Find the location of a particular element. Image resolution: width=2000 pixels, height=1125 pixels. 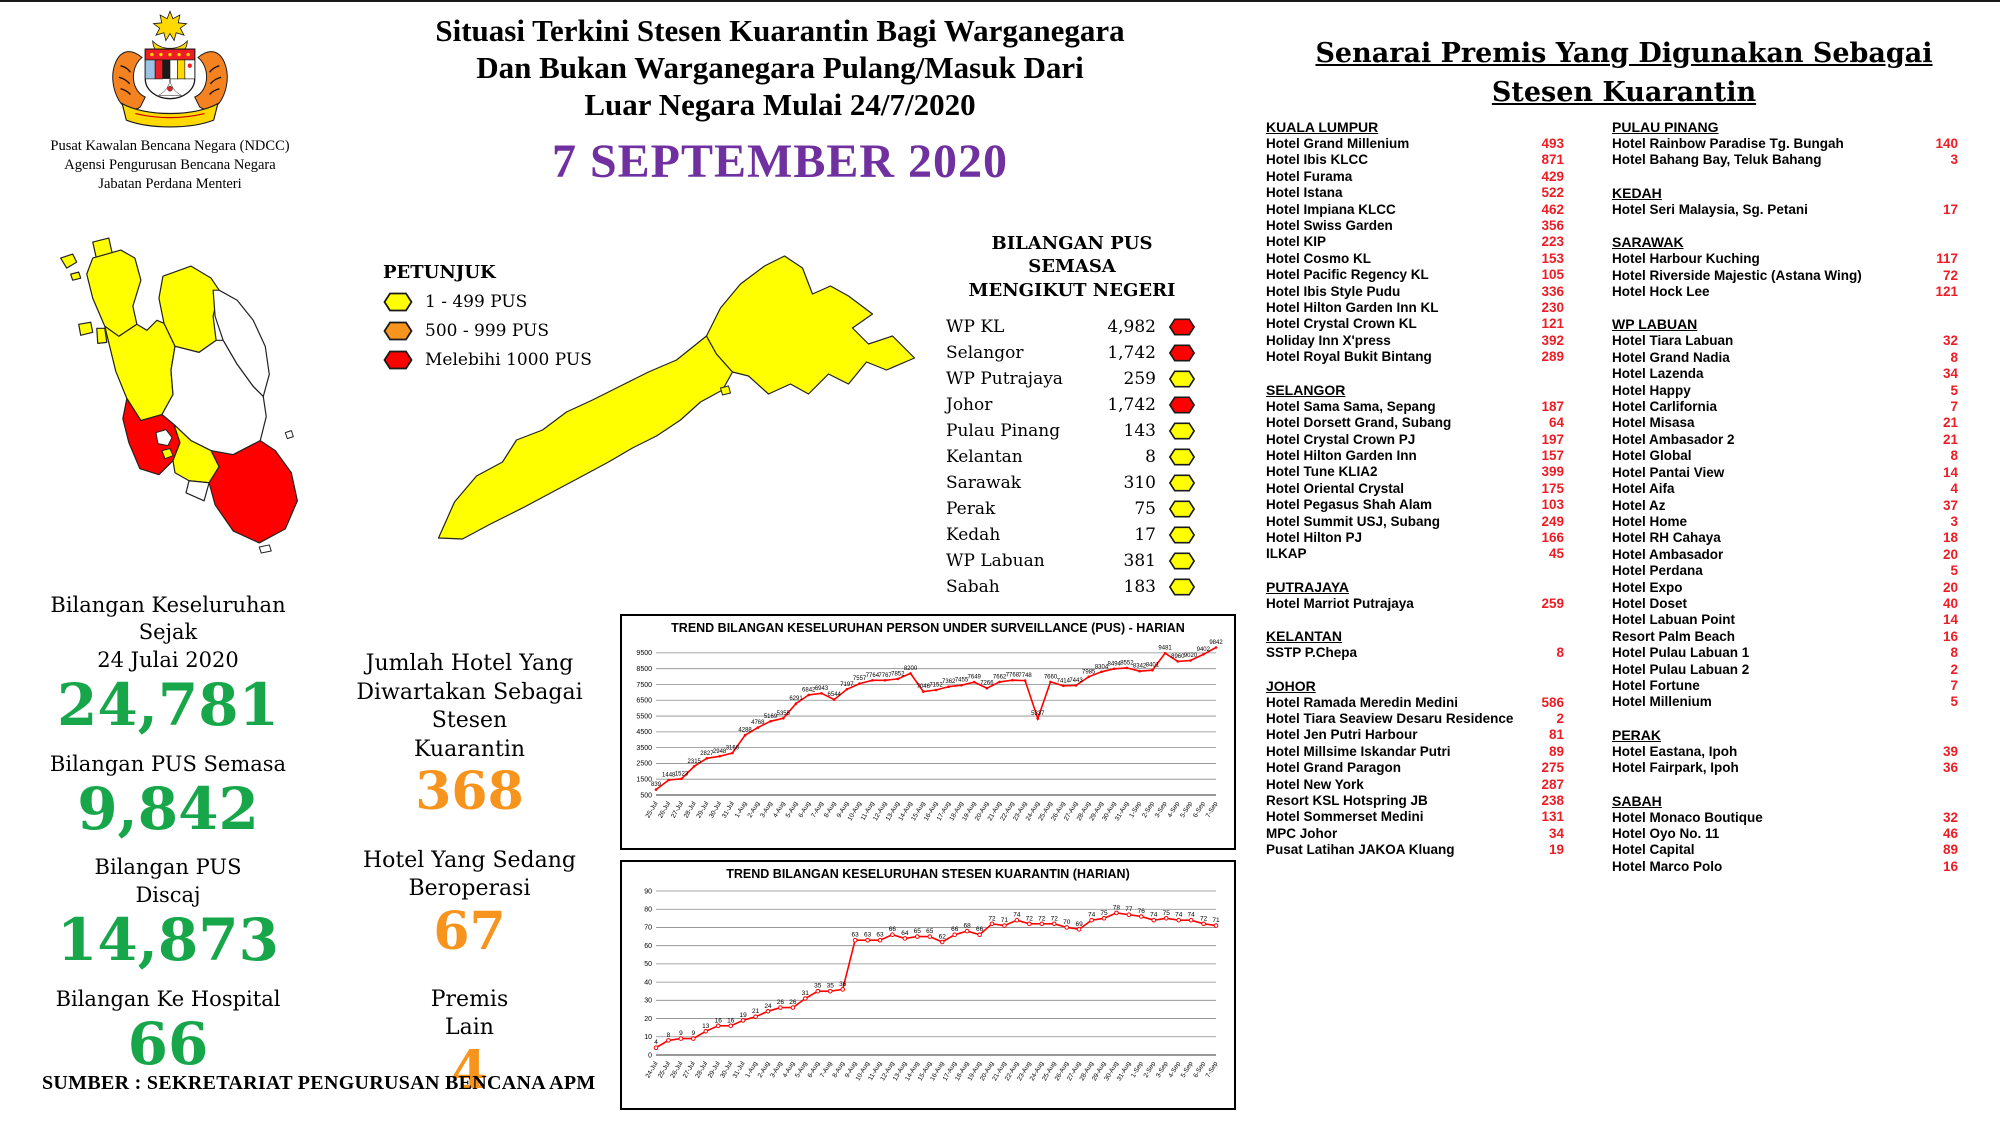

svg-text: 7767 is located at coordinates (885, 676).